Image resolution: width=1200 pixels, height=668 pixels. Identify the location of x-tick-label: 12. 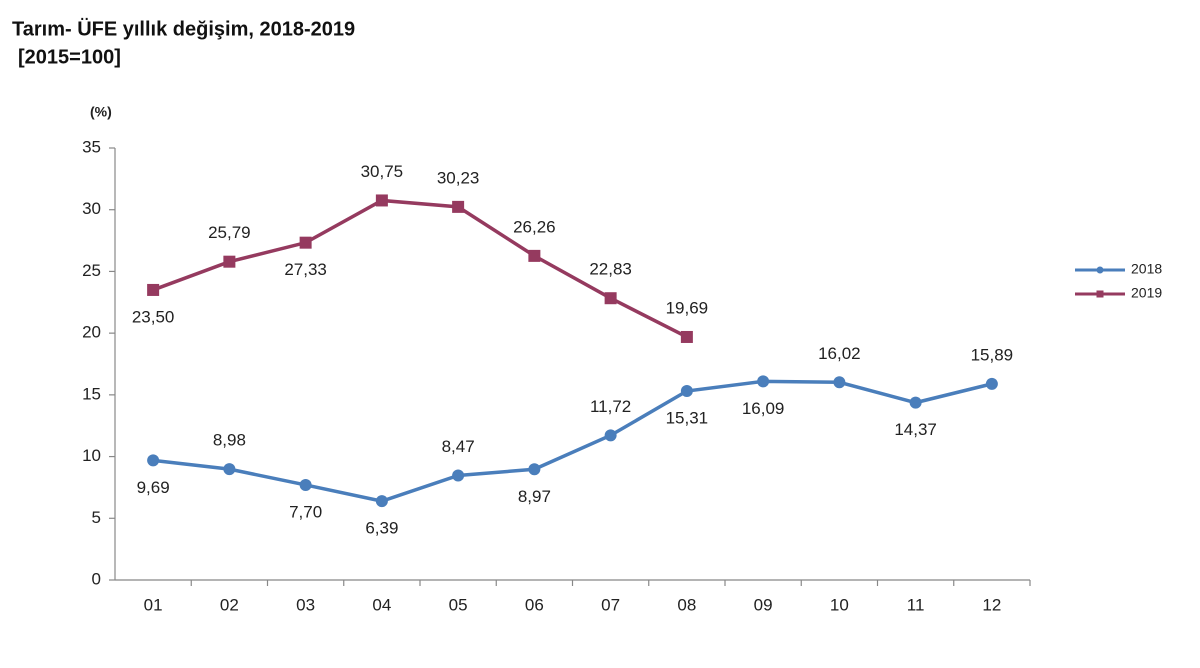
(991, 604).